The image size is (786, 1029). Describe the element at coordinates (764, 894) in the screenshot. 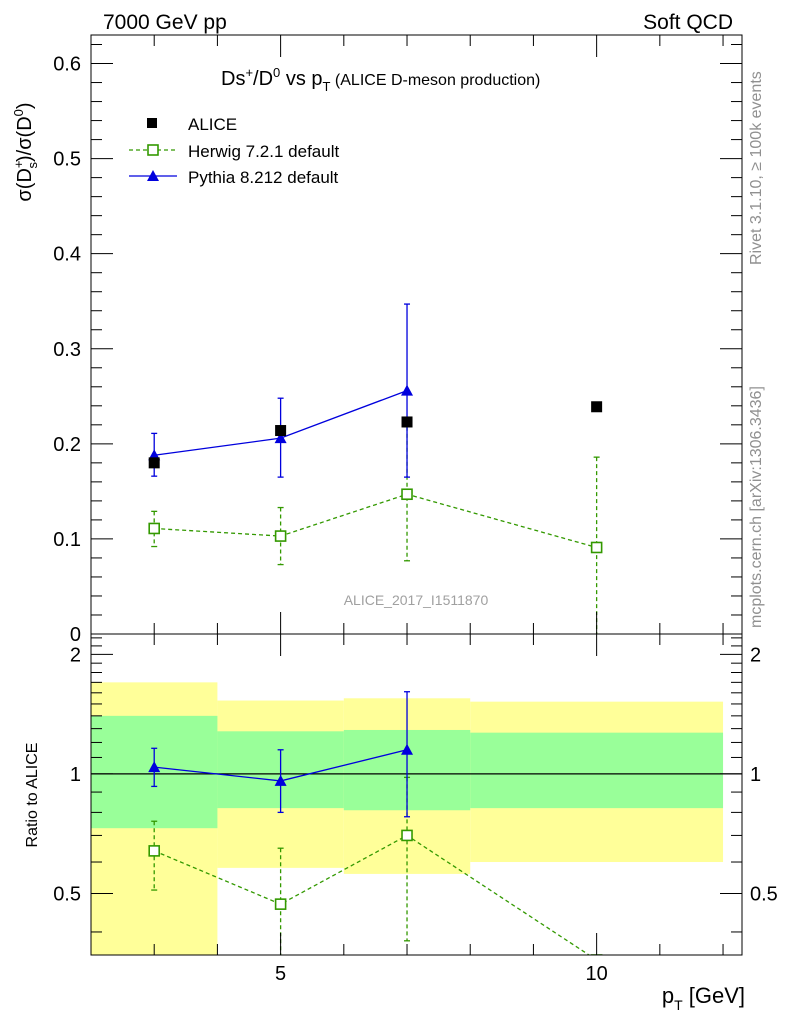

I see `ratio-y-tick-label-right: 0.5` at that location.